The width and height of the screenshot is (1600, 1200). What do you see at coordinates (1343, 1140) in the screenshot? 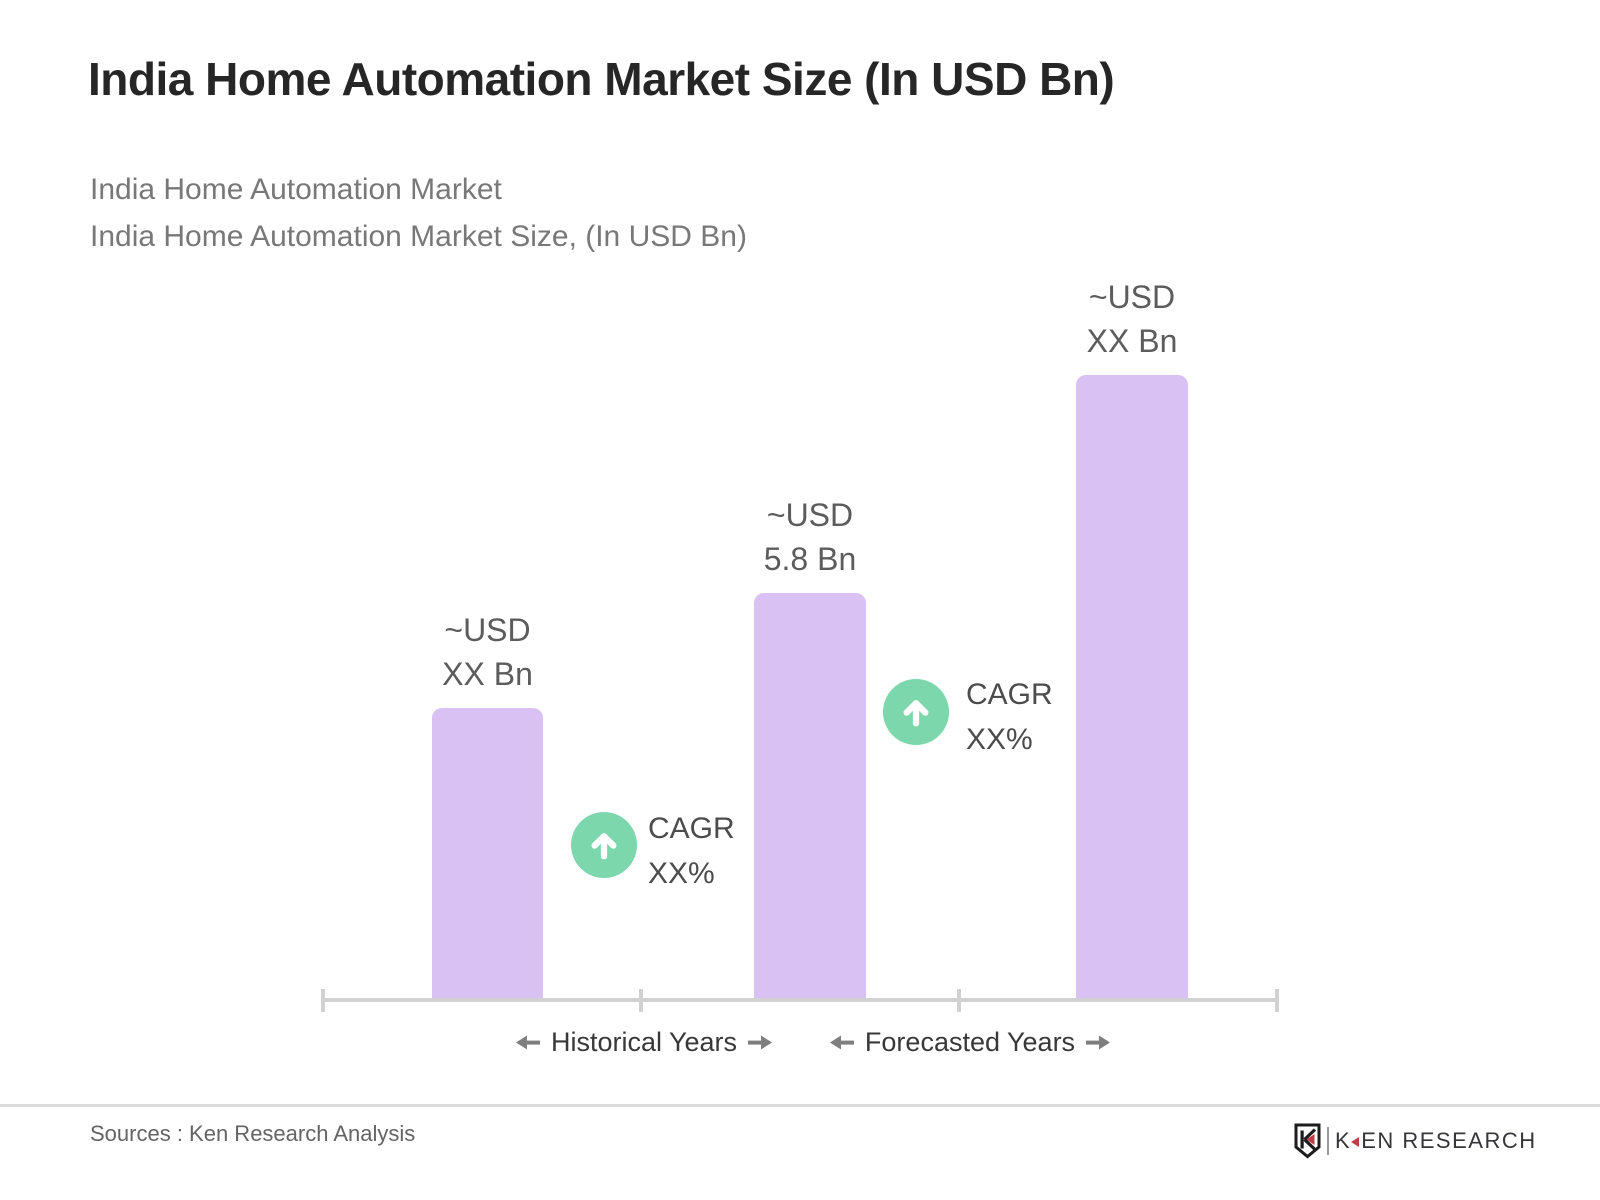
I see `logo-letter-k: K` at bounding box center [1343, 1140].